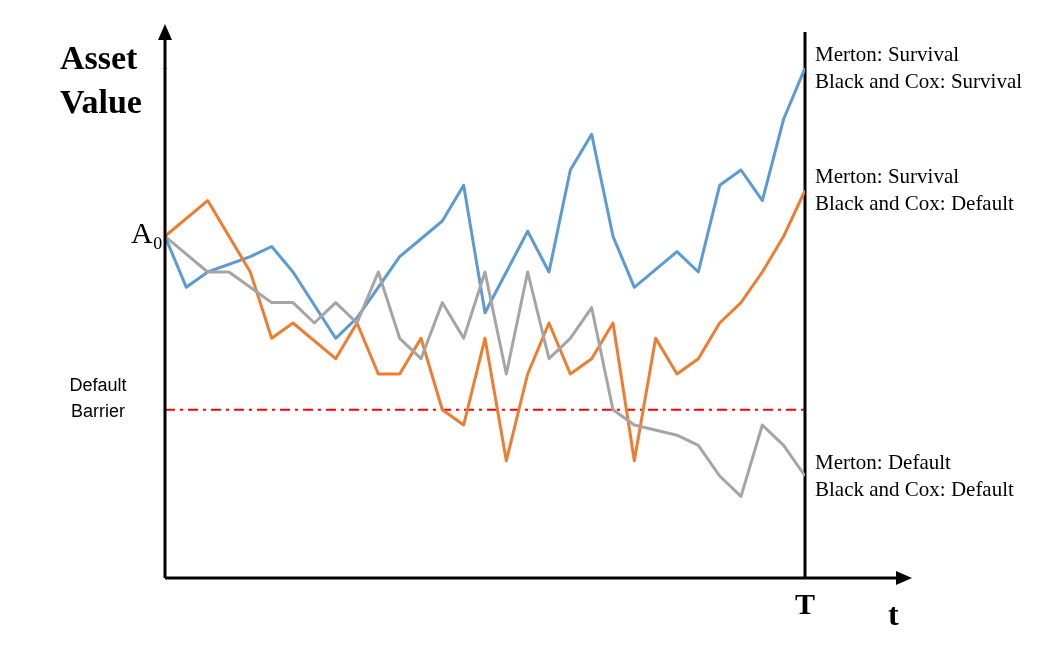  I want to click on x-axis-title: t, so click(893, 614).